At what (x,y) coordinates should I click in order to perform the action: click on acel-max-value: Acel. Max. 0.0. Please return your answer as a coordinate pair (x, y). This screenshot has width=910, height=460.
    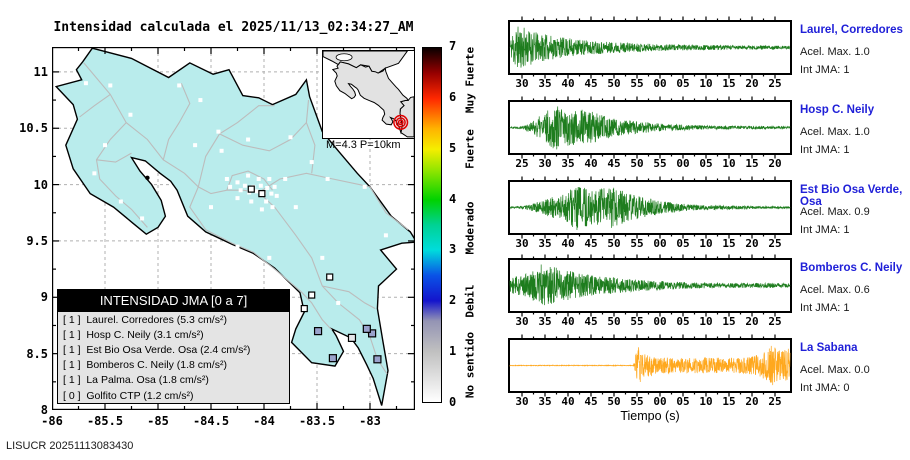
    Looking at the image, I should click on (835, 370).